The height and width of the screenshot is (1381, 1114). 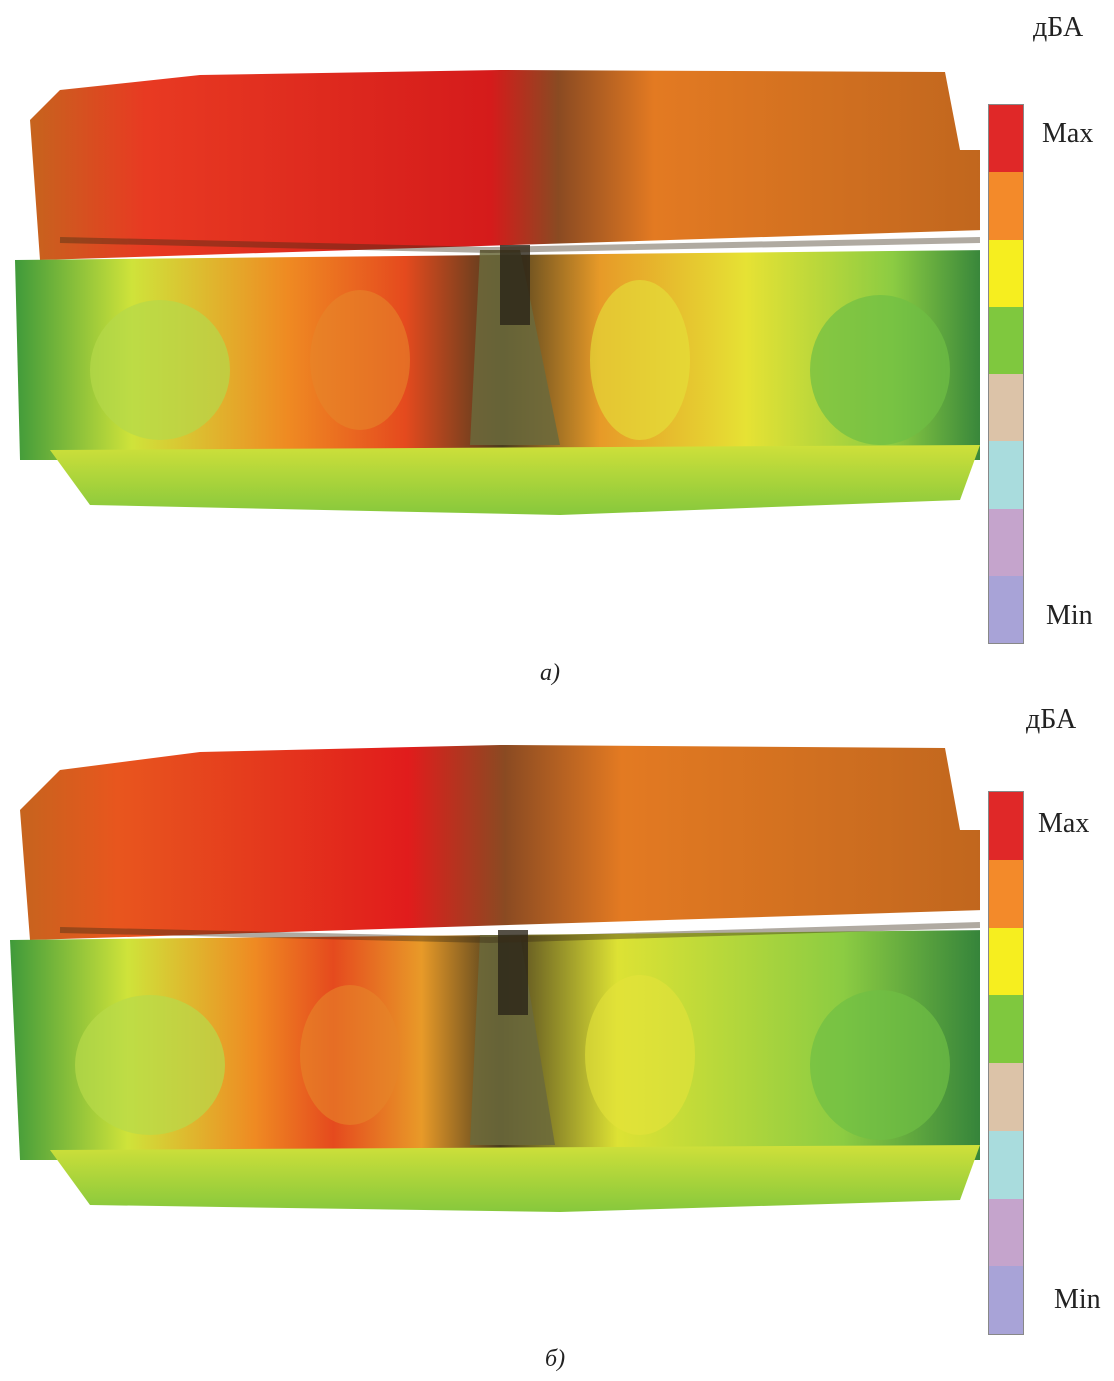 What do you see at coordinates (550, 673) in the screenshot?
I see `figure-caption-a: а)` at bounding box center [550, 673].